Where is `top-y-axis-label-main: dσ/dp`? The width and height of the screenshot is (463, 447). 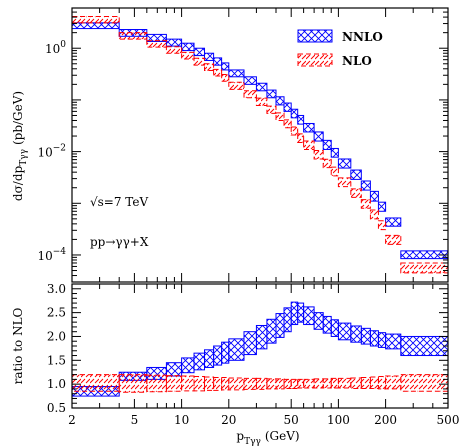
top-y-axis-label-main: dσ/dp is located at coordinates (18, 183).